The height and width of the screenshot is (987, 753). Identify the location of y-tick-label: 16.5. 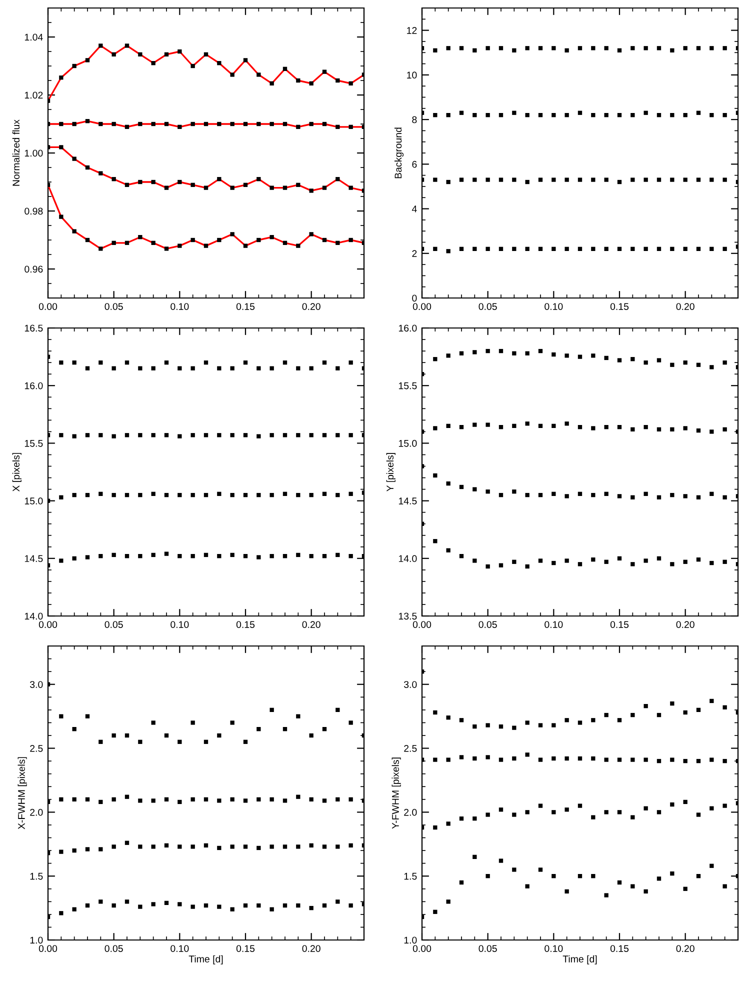
(33, 328).